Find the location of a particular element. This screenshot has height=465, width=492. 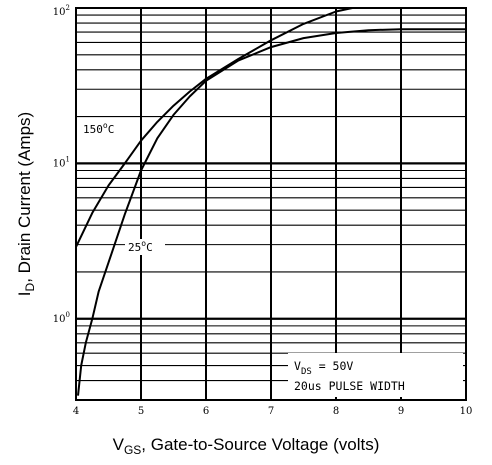

x-tick-label: 7 is located at coordinates (271, 411).